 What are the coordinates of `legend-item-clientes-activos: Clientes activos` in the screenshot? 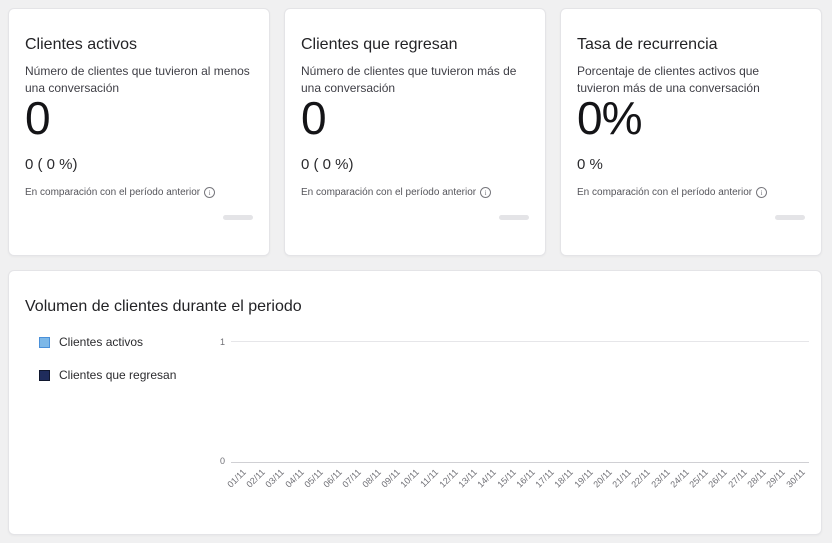 It's located at (107, 342).